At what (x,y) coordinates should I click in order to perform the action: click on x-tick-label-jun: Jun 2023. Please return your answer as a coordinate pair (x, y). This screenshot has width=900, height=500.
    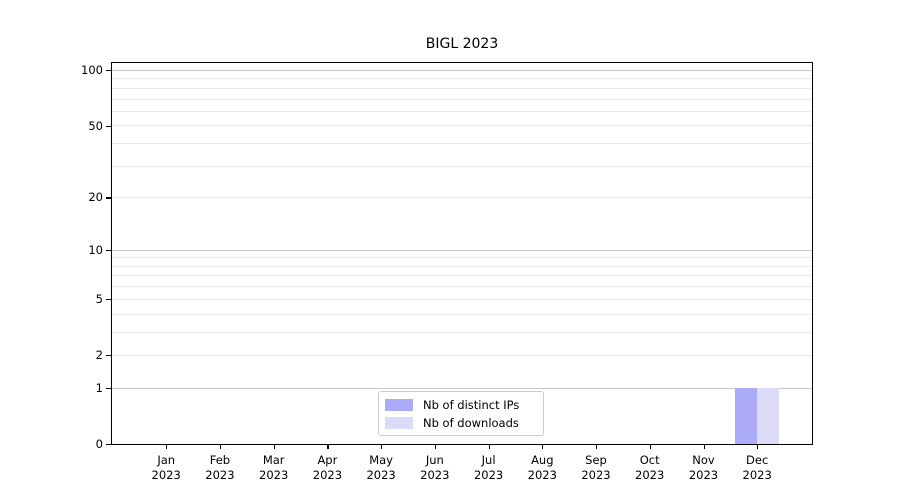
    Looking at the image, I should click on (435, 467).